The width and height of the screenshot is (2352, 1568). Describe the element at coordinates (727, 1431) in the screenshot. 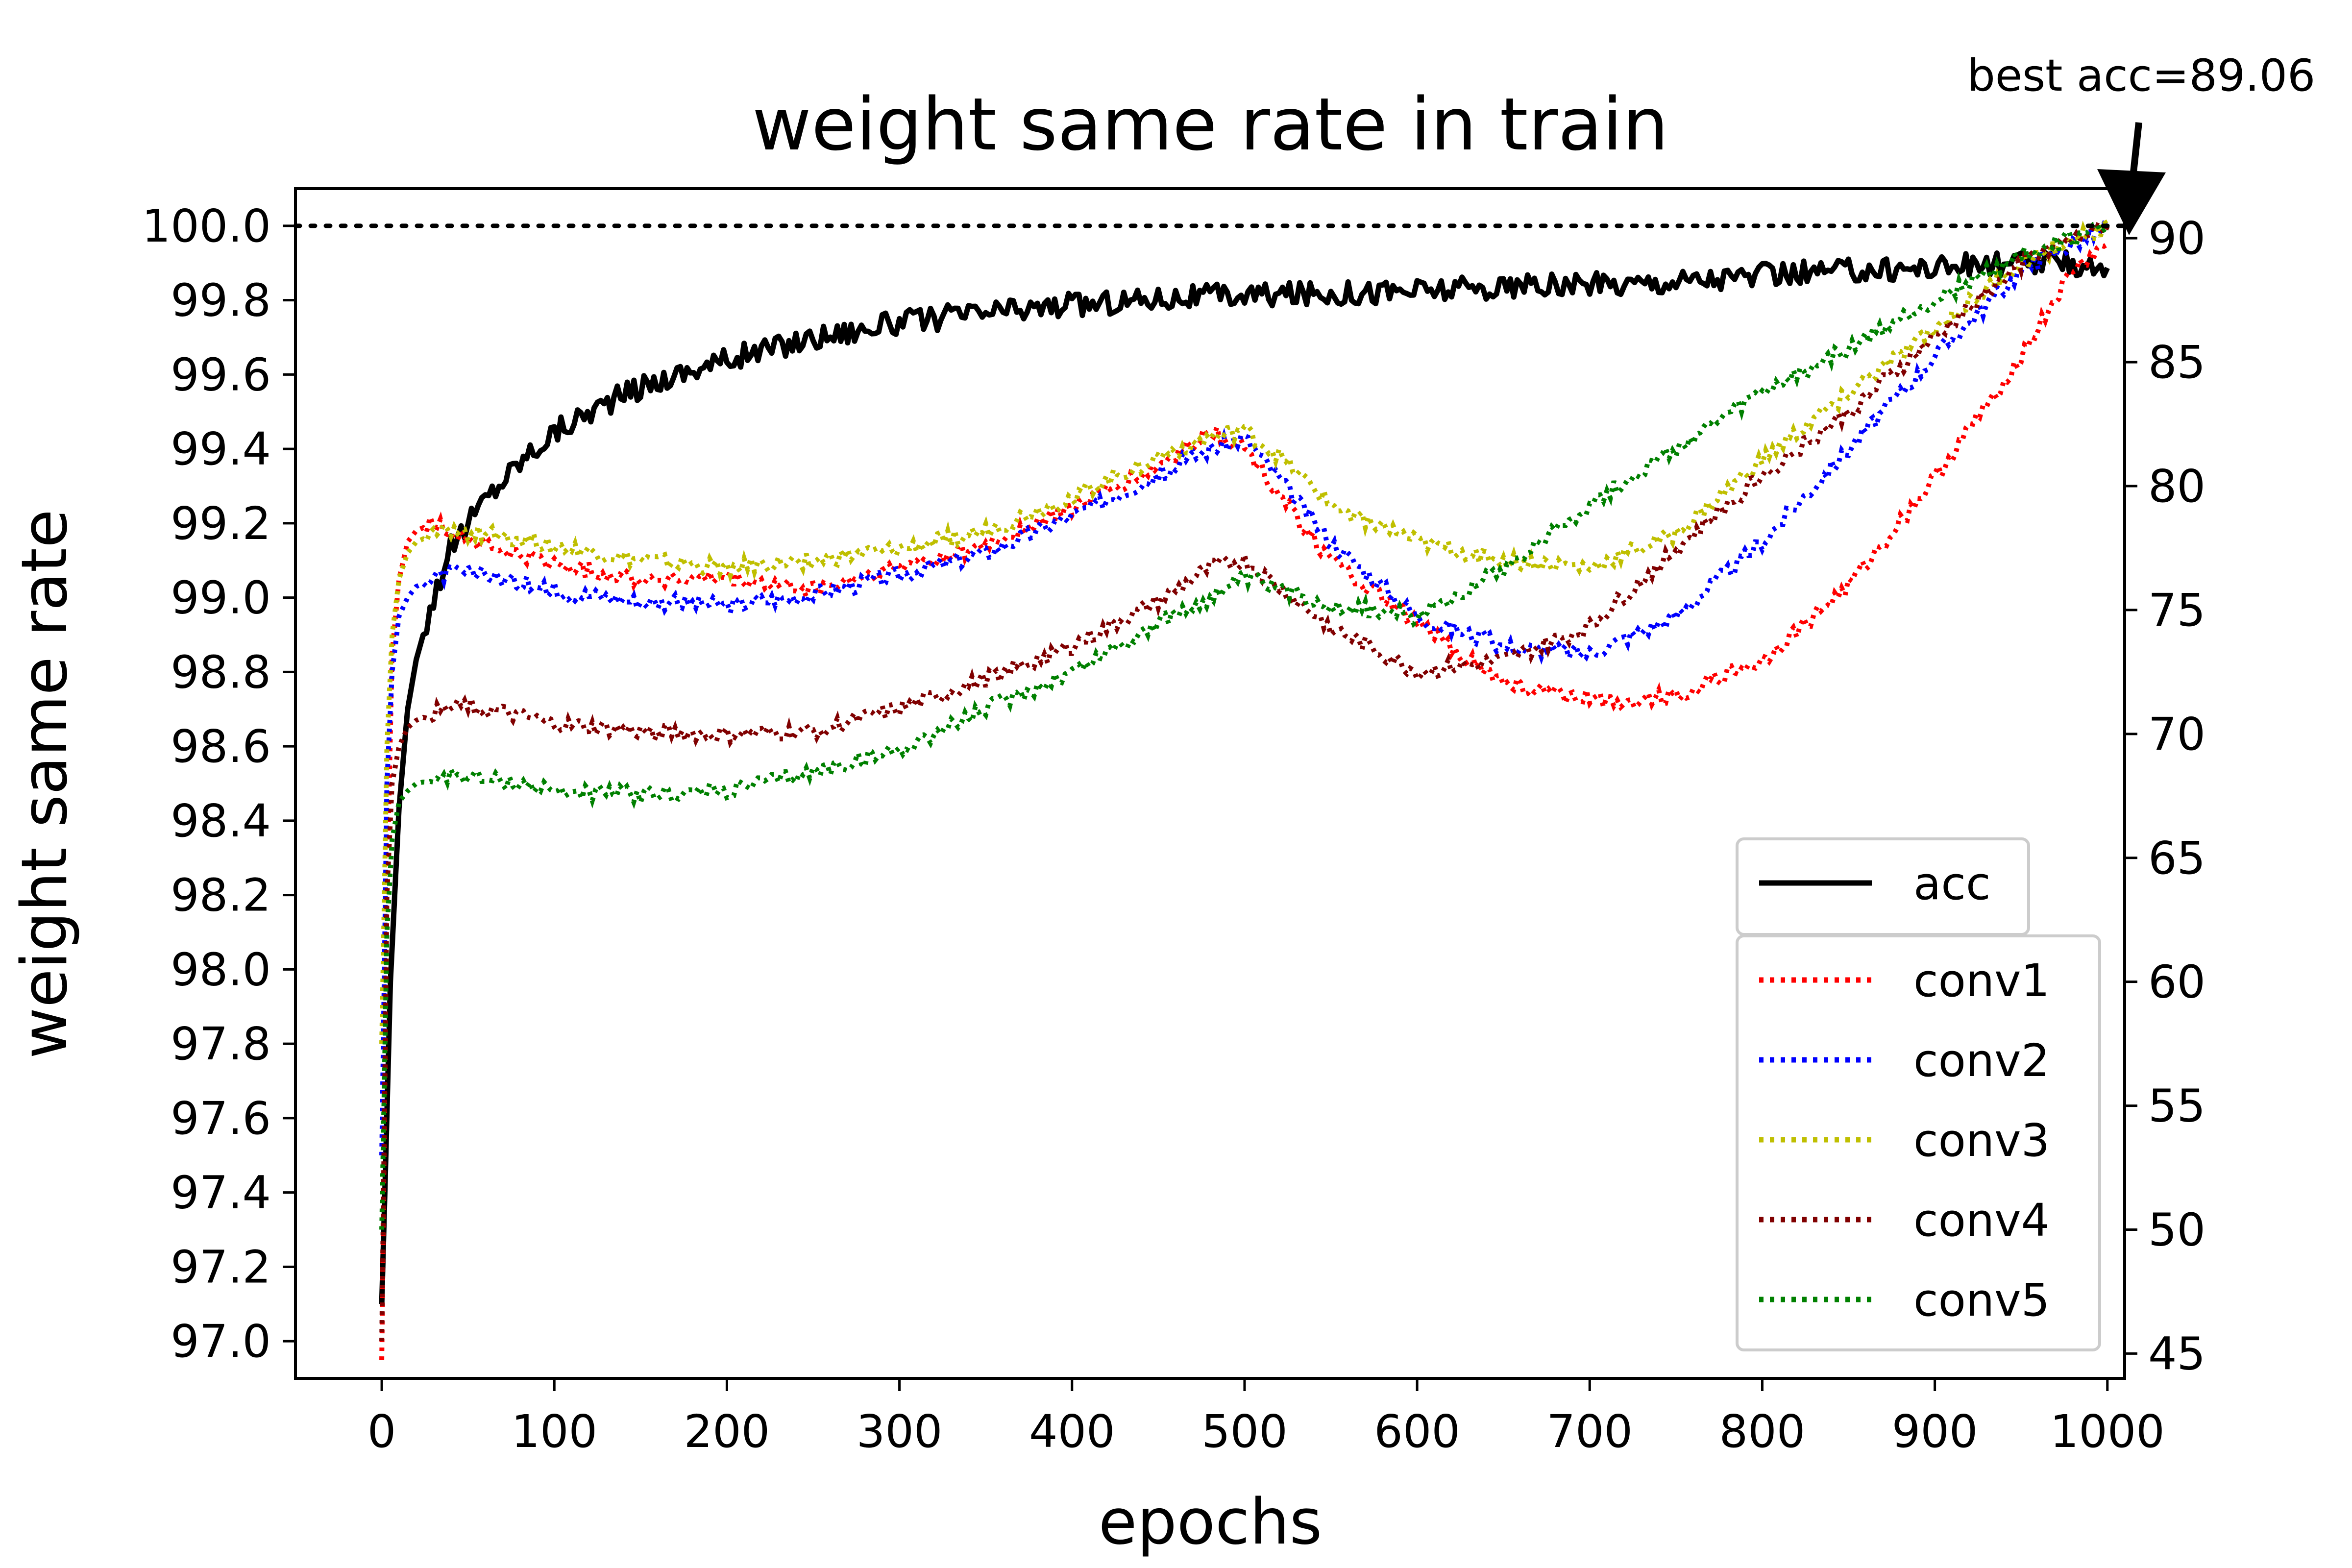

I see `x-tick-label: 200` at that location.